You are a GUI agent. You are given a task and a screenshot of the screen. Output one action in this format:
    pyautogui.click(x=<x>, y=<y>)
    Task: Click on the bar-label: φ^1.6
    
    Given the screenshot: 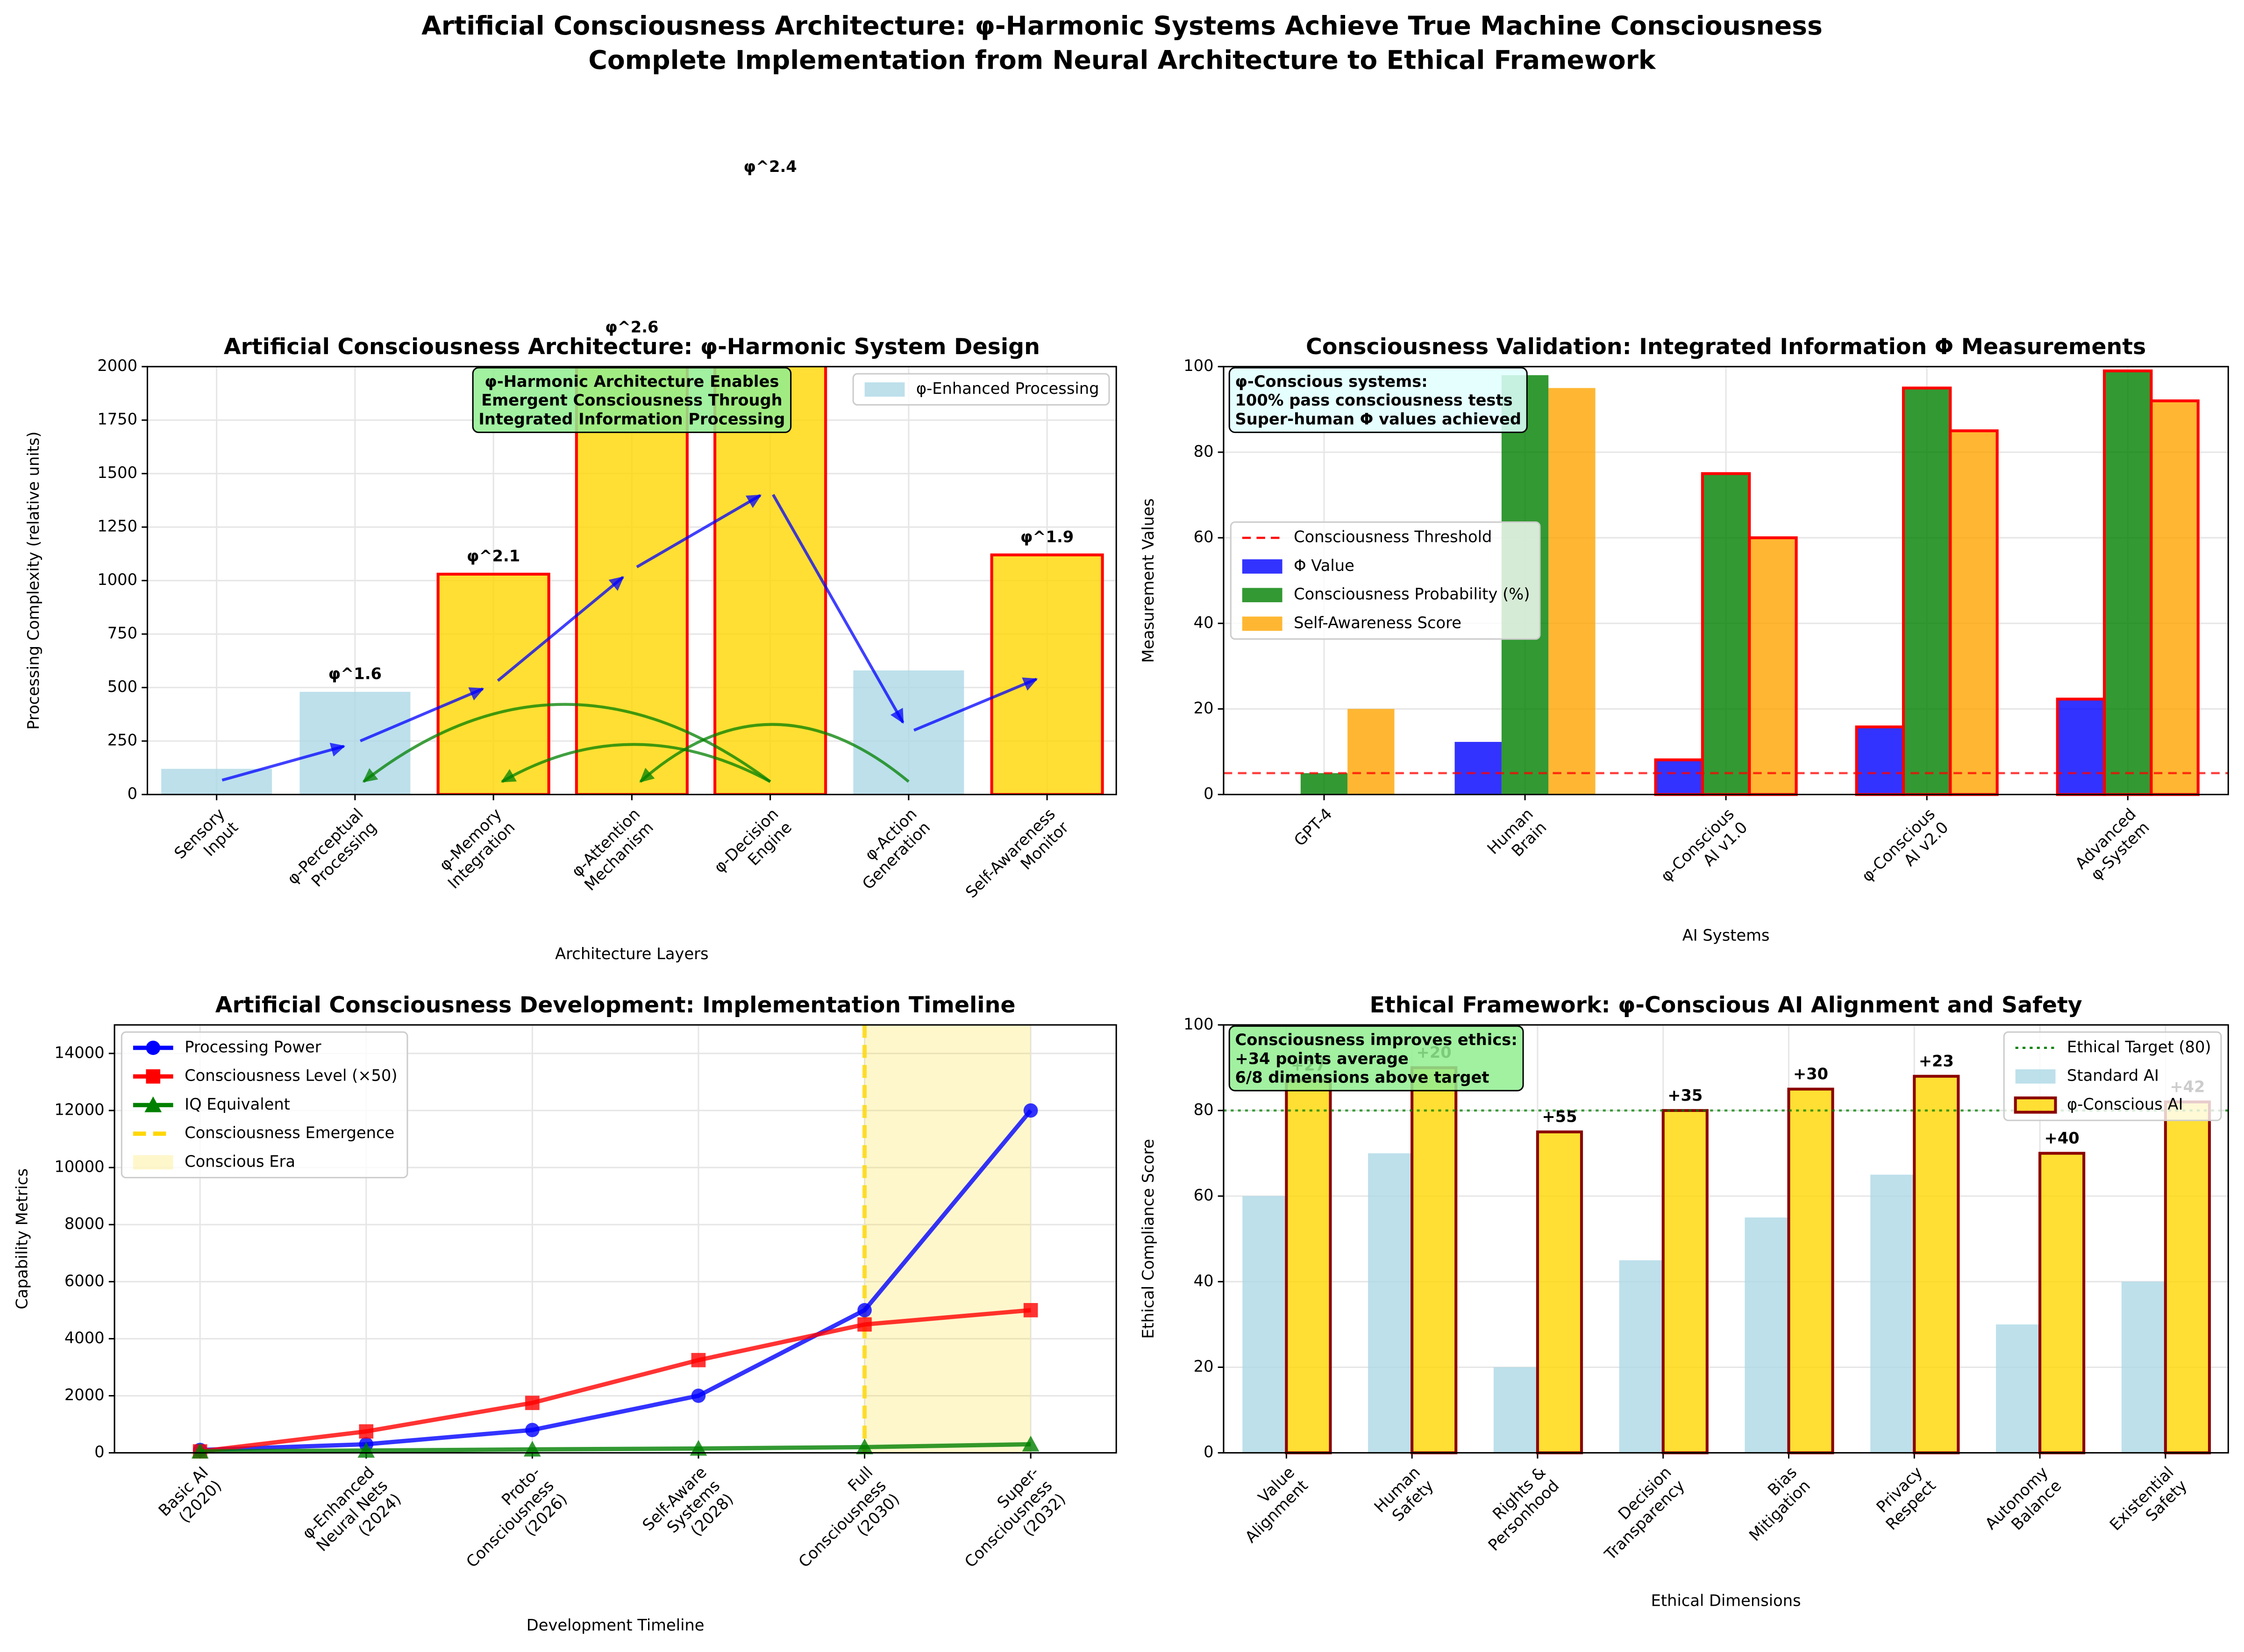 What is the action you would take?
    pyautogui.click(x=355, y=674)
    